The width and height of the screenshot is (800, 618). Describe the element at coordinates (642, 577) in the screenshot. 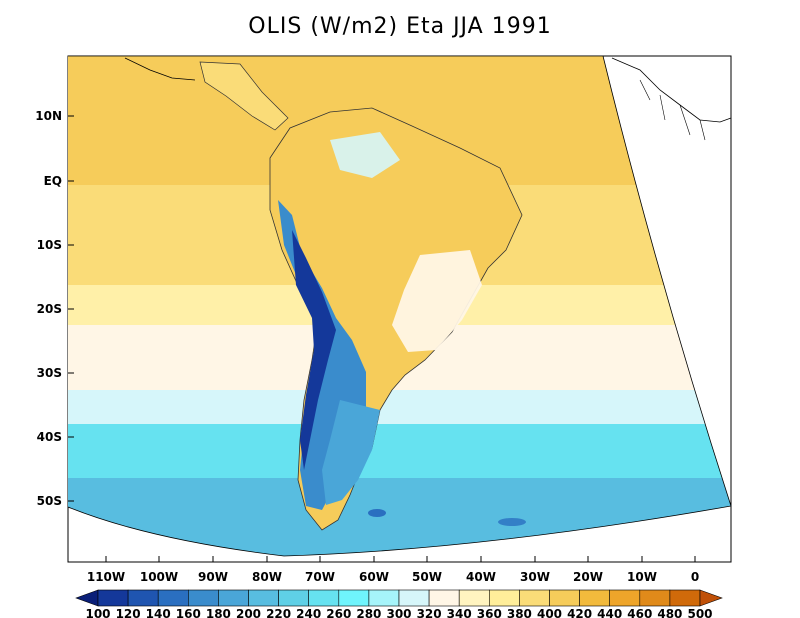

I see `lon-label: 10W` at that location.